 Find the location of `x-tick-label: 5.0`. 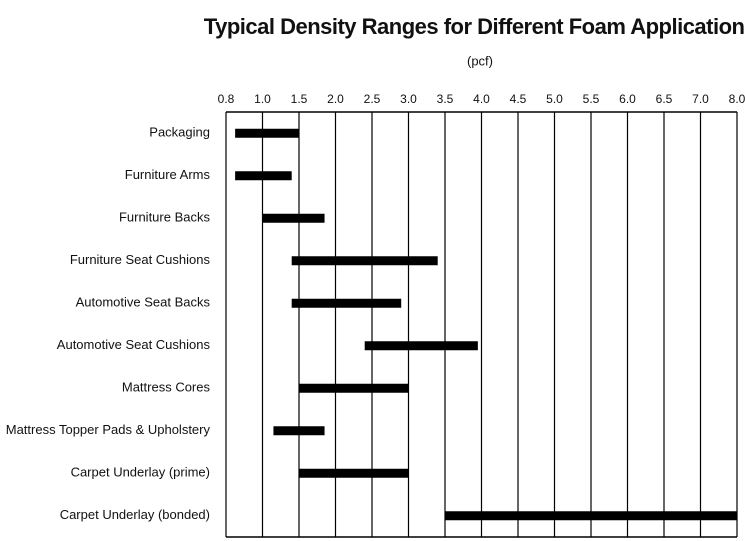

x-tick-label: 5.0 is located at coordinates (554, 99).